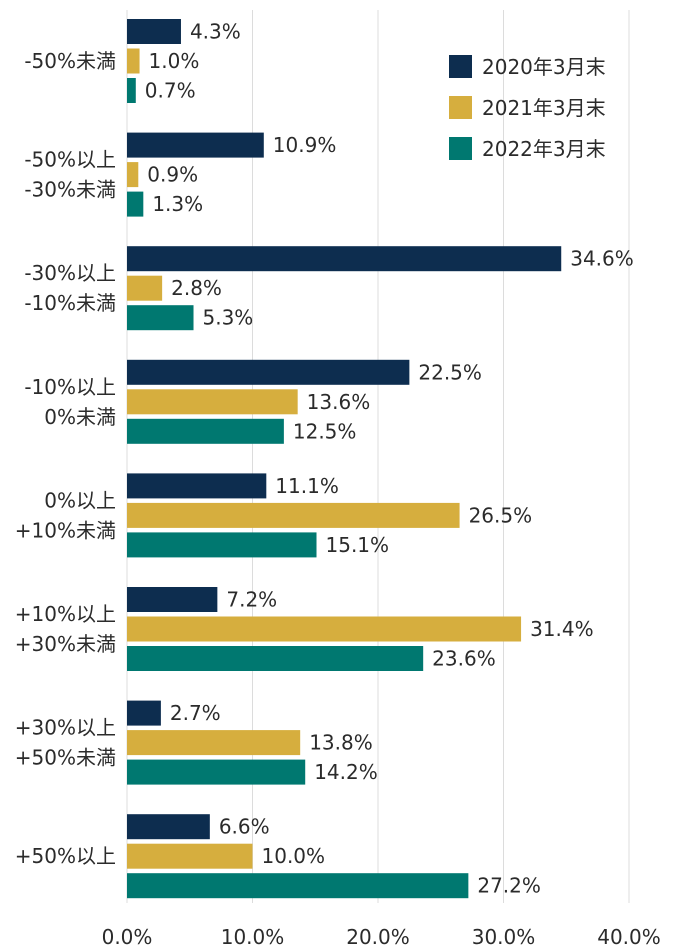 Image resolution: width=675 pixels, height=947 pixels. What do you see at coordinates (172, 175) in the screenshot?
I see `data-label: 0.9%` at bounding box center [172, 175].